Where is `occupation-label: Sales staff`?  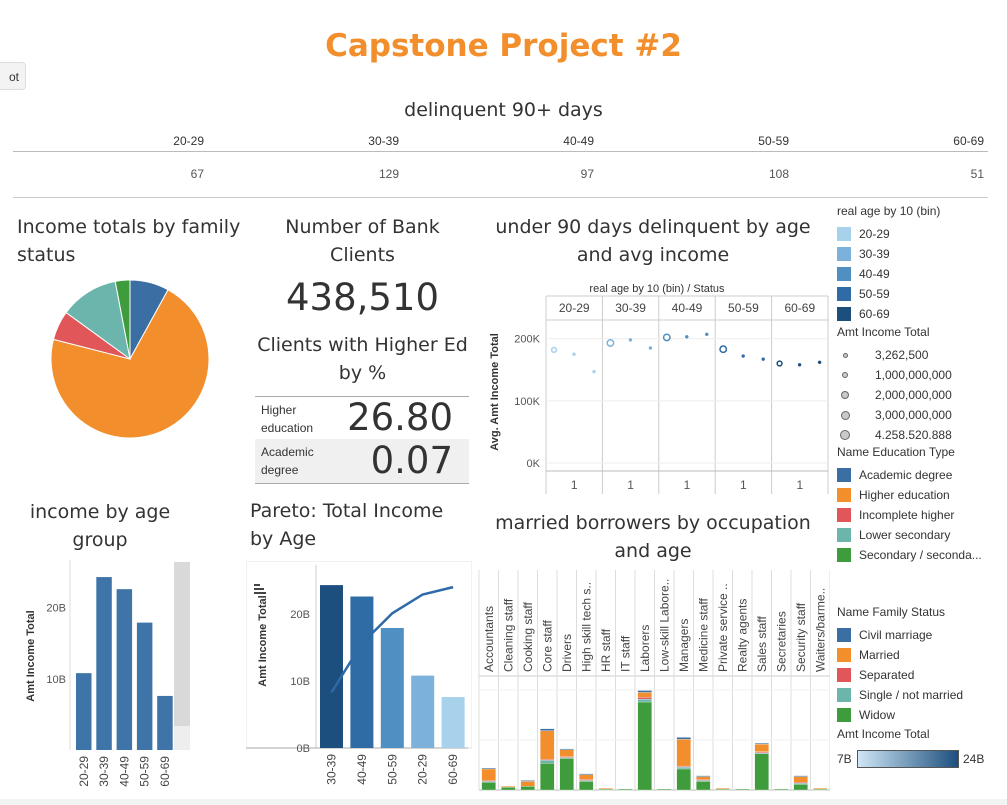
occupation-label: Sales staff is located at coordinates (762, 644).